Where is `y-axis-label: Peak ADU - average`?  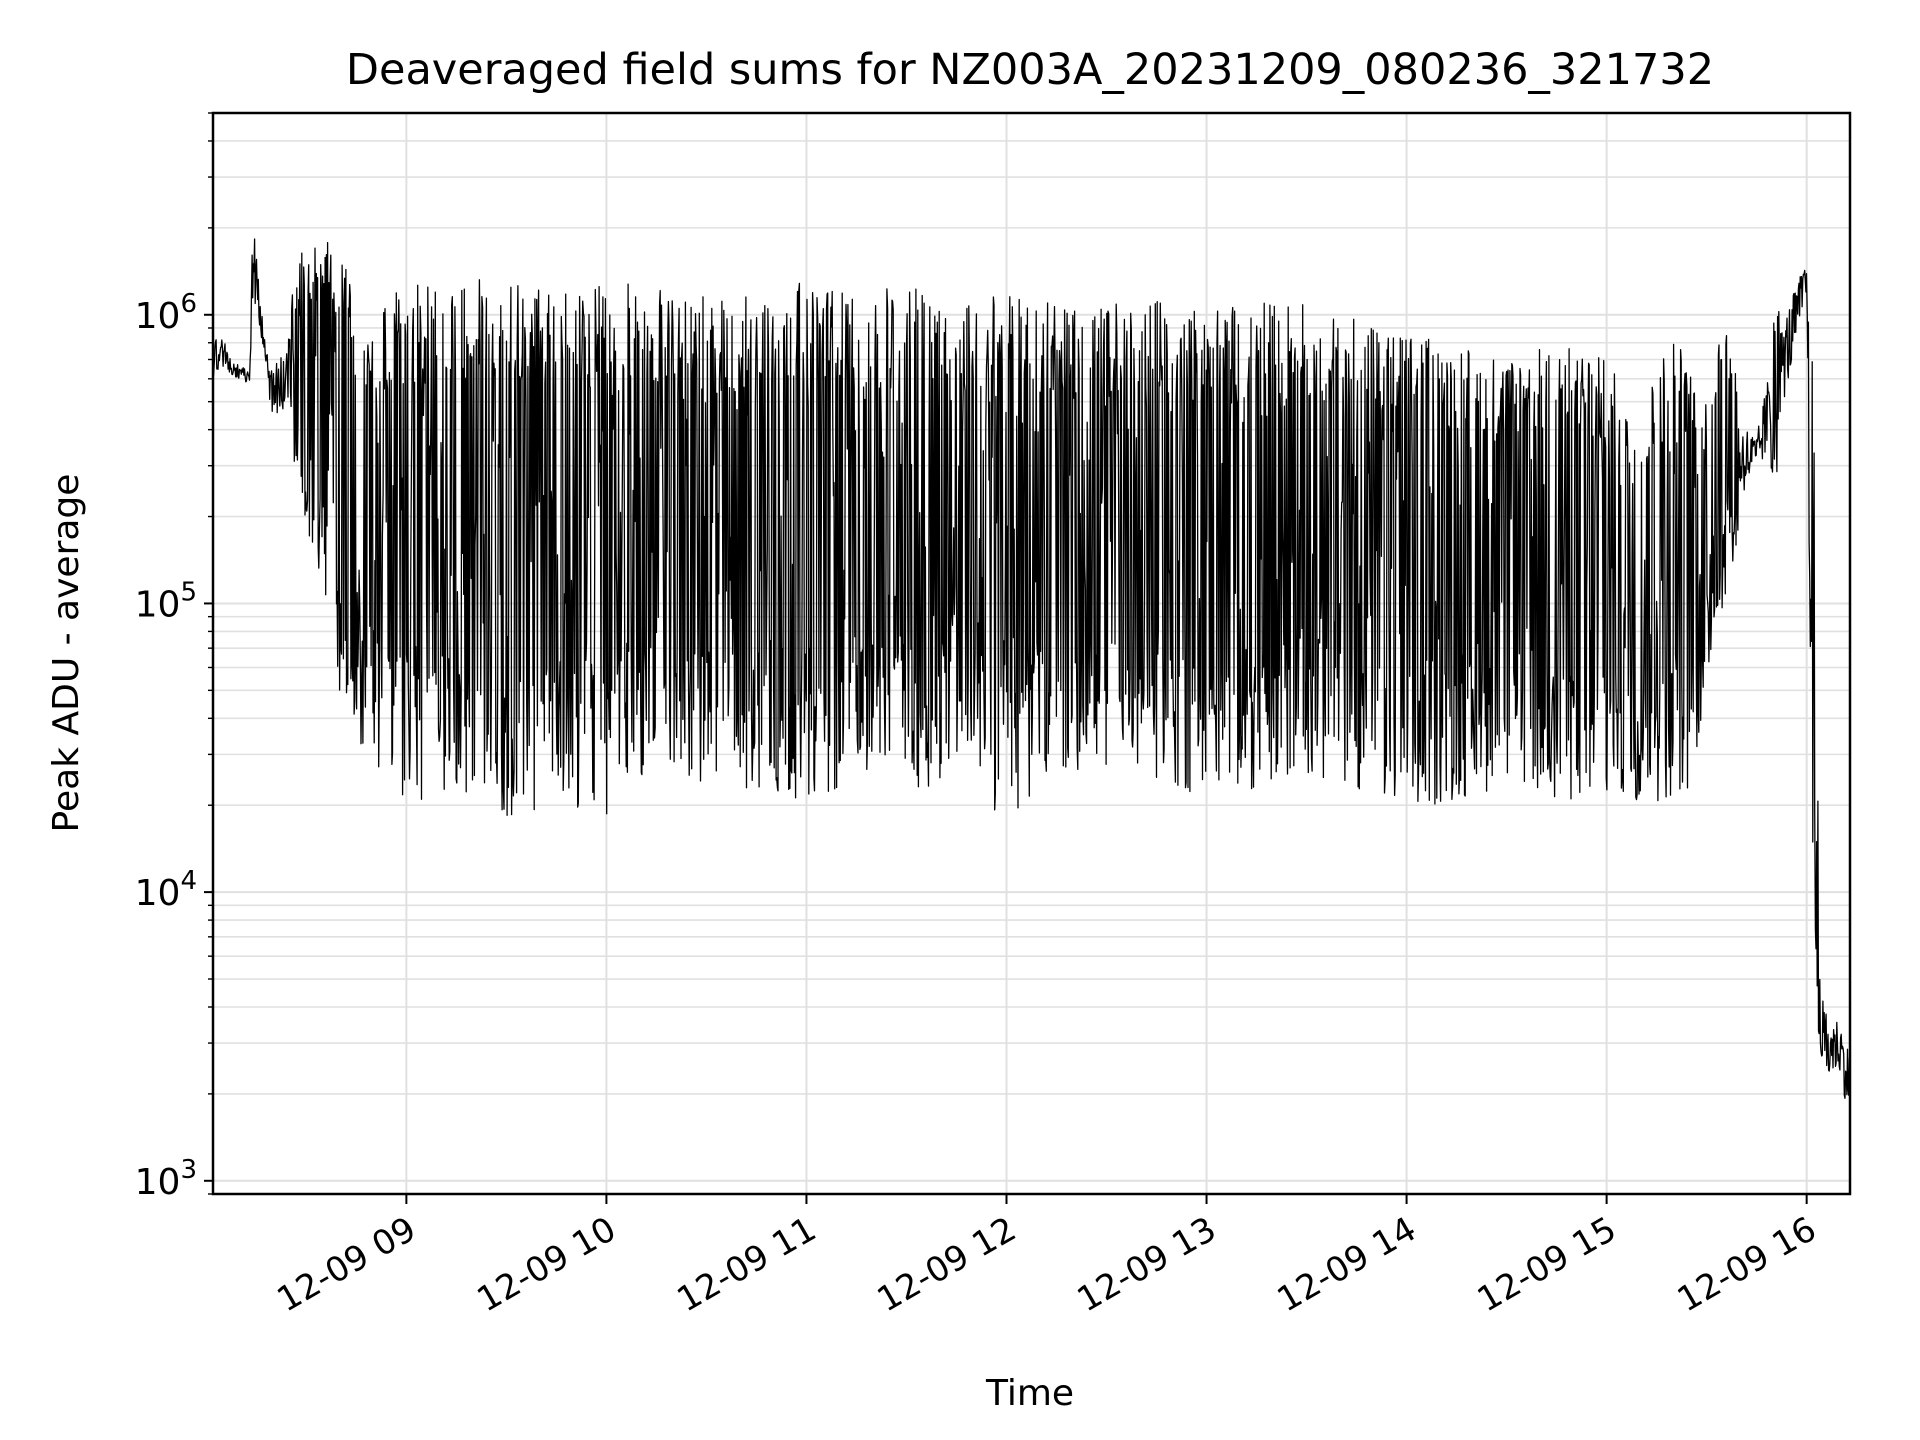 y-axis-label: Peak ADU - average is located at coordinates (66, 653).